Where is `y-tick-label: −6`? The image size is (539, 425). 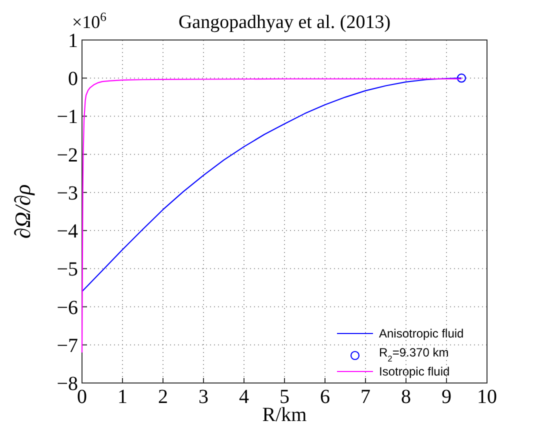
y-tick-label: −6 is located at coordinates (67, 307).